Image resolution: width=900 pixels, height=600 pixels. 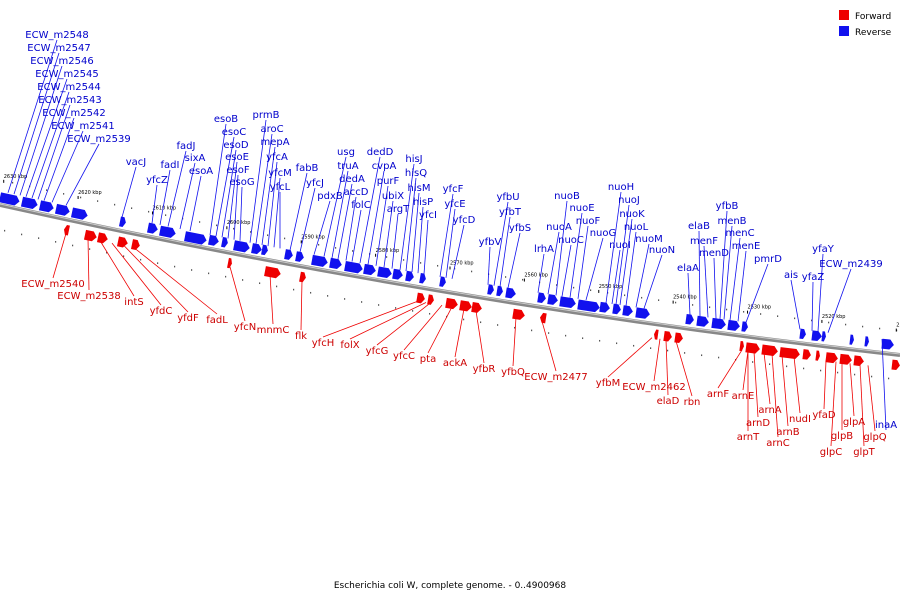 I want to click on gene-label: ECW_m2546, so click(x=61, y=61).